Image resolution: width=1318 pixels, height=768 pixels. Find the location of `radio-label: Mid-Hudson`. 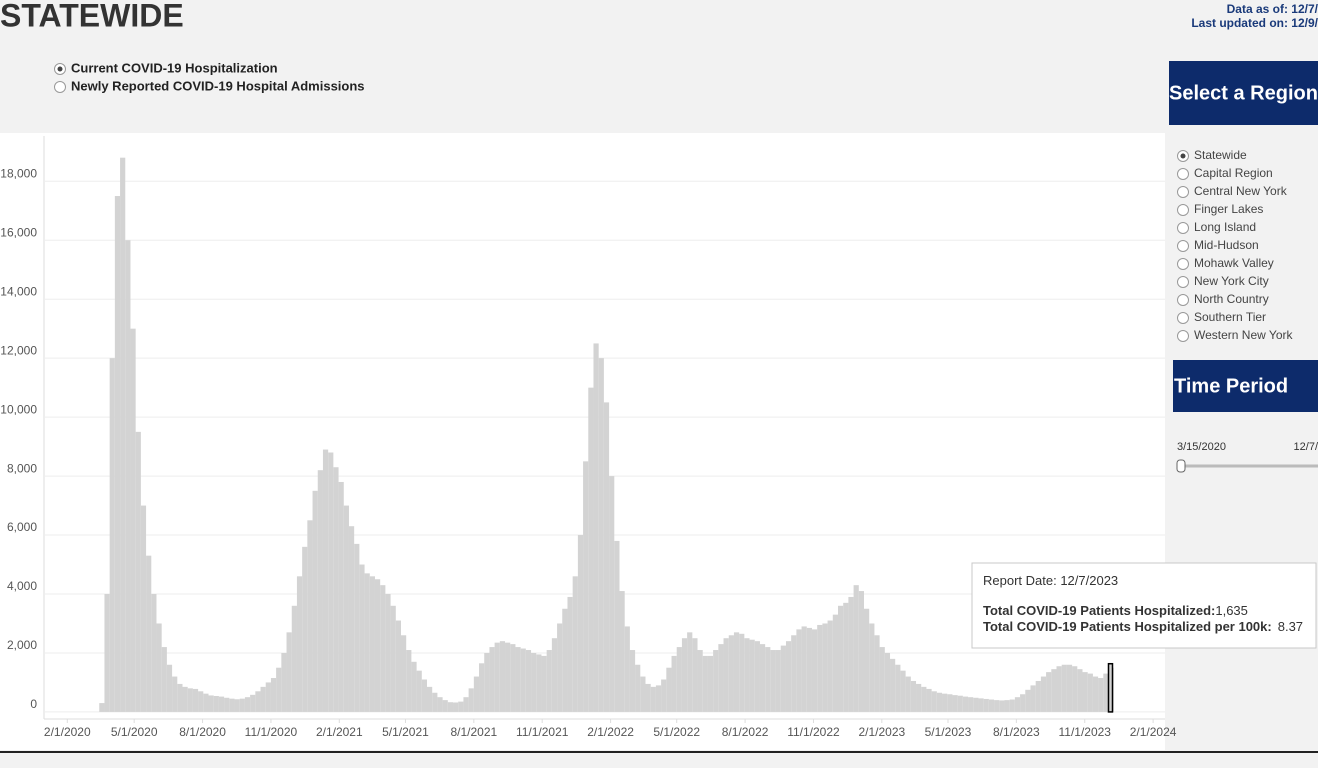

radio-label: Mid-Hudson is located at coordinates (1226, 245).